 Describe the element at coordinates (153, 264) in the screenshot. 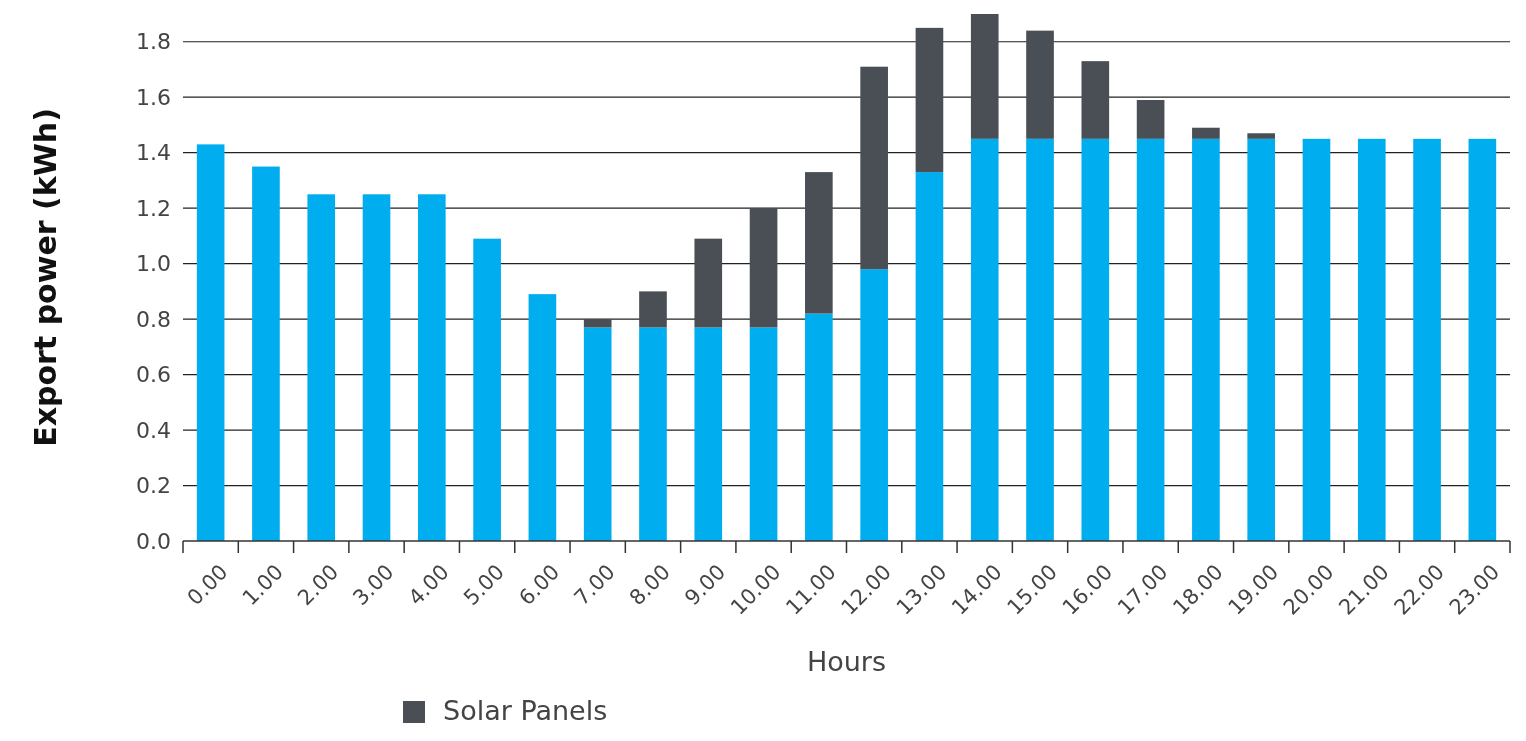

I see `y-tick-label: 1.0` at that location.